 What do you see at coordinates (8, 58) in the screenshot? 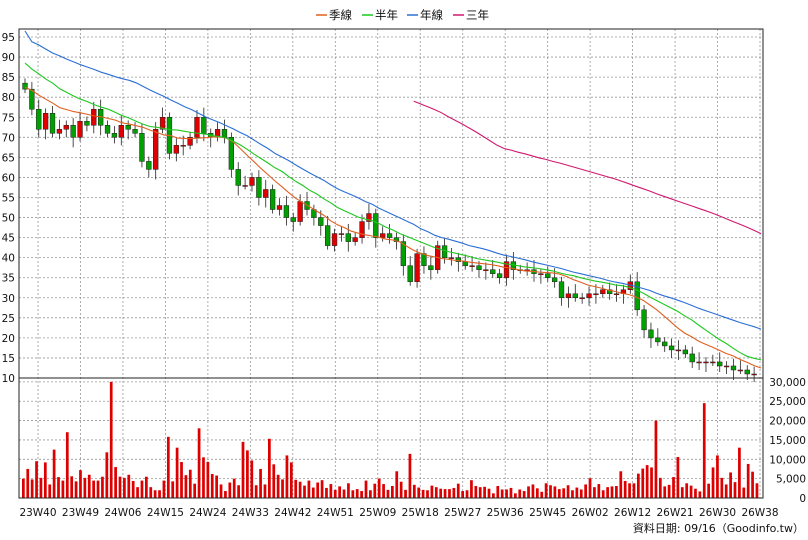
I see `price-tick-label: 90` at bounding box center [8, 58].